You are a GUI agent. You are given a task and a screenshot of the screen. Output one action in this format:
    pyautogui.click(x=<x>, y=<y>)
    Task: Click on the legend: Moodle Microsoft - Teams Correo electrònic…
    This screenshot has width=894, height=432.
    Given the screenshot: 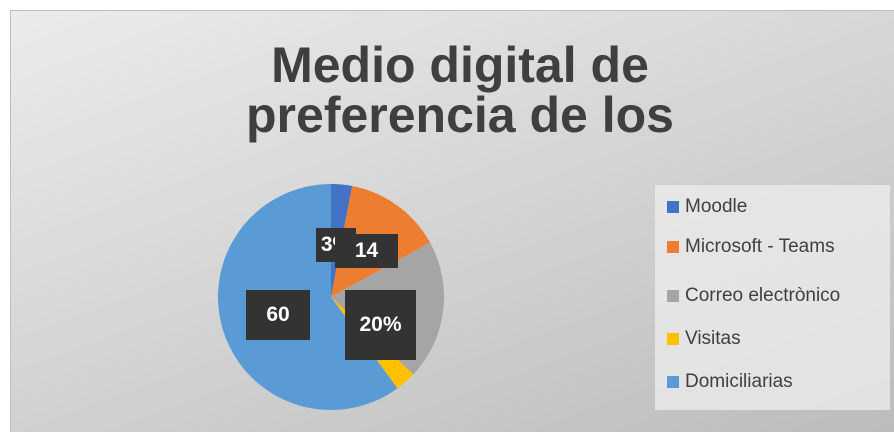 What is the action you would take?
    pyautogui.click(x=772, y=297)
    